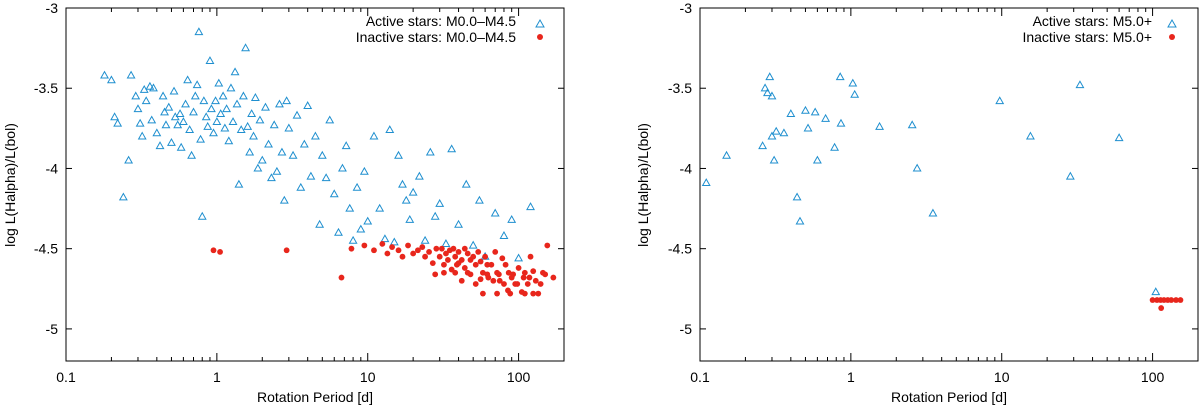  Describe the element at coordinates (52, 8) in the screenshot. I see `y-tick-label: -3` at that location.